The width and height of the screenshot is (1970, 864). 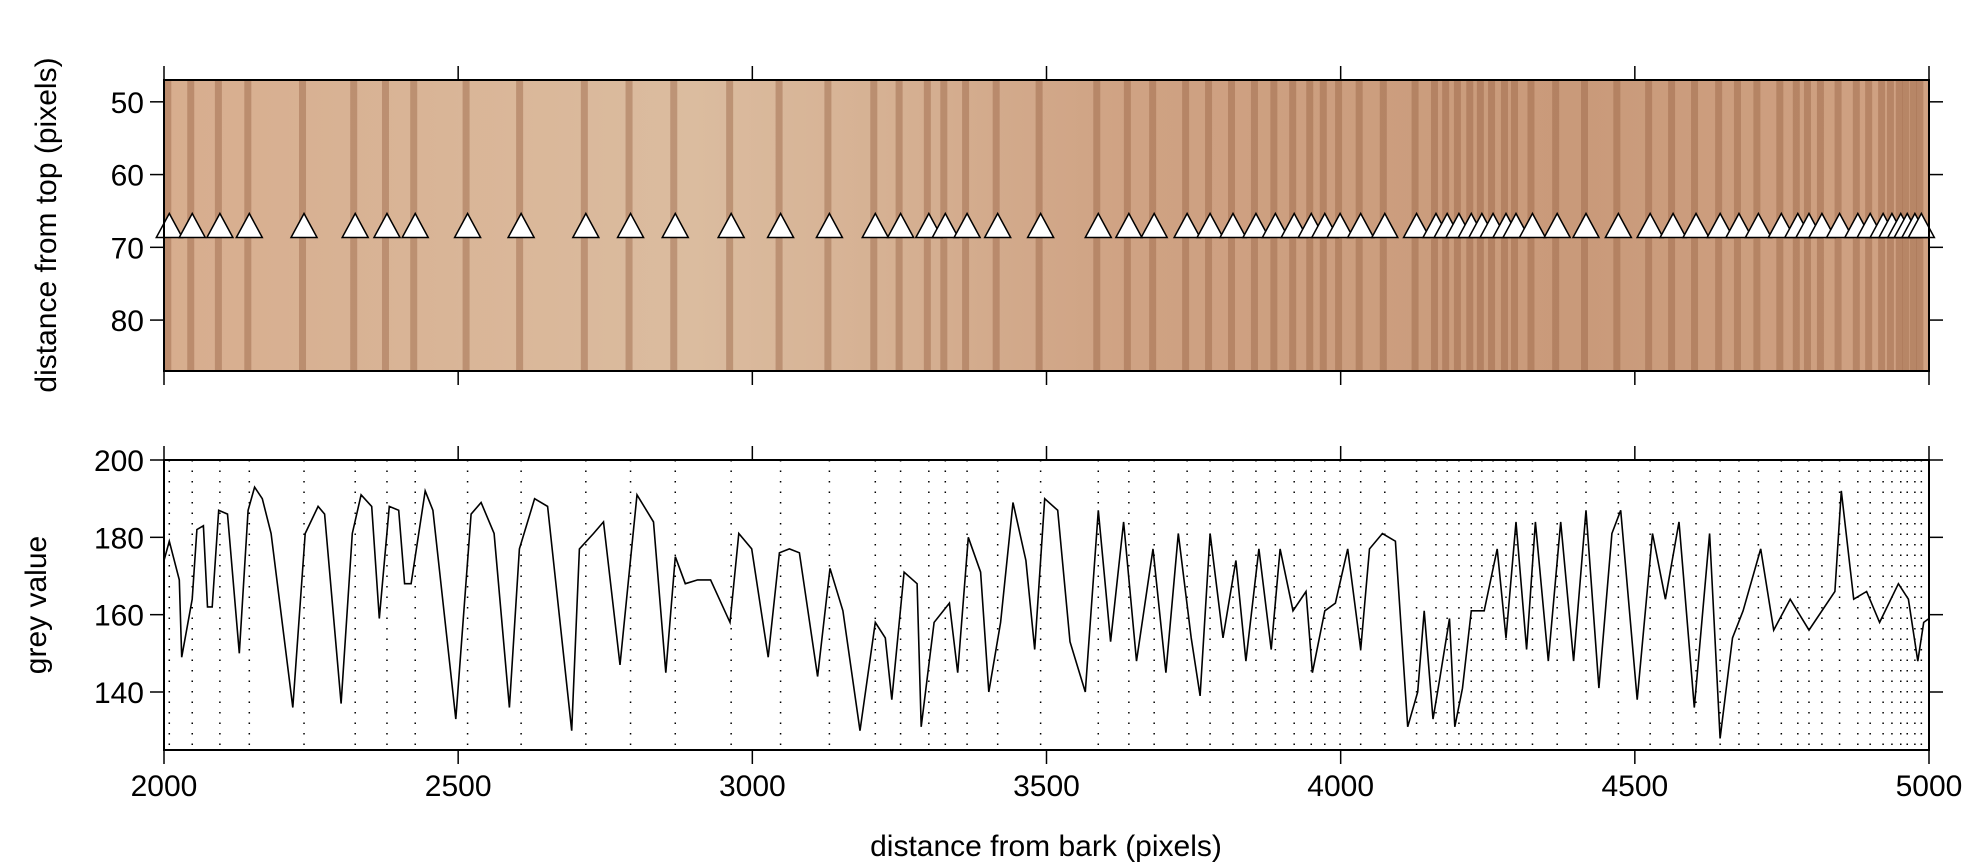 I want to click on y-tick-label: 80, so click(x=127, y=321).